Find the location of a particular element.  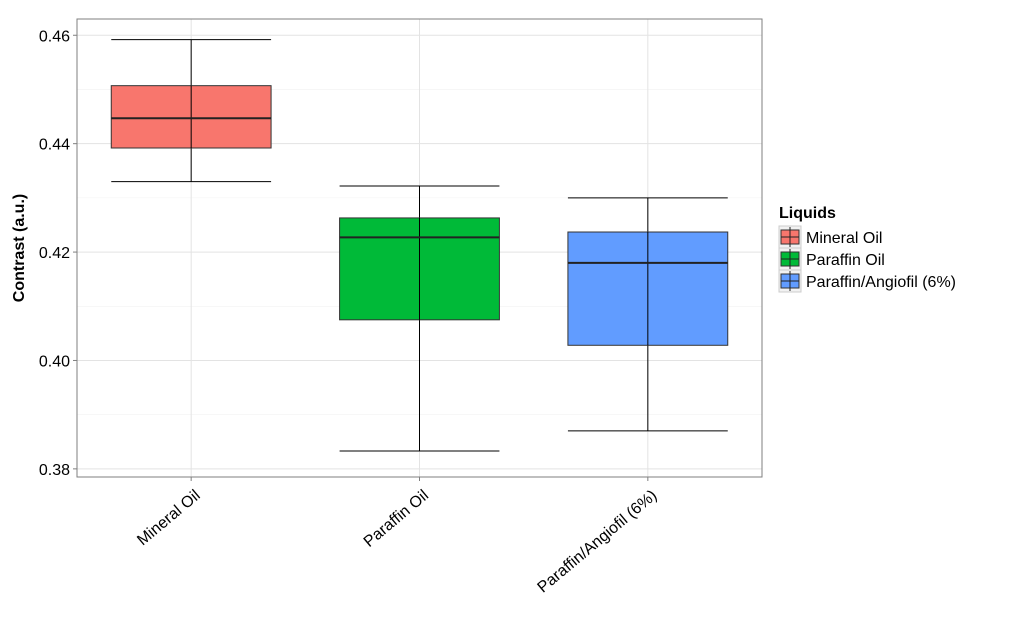

y-tick-label: 0.44 is located at coordinates (54, 145).